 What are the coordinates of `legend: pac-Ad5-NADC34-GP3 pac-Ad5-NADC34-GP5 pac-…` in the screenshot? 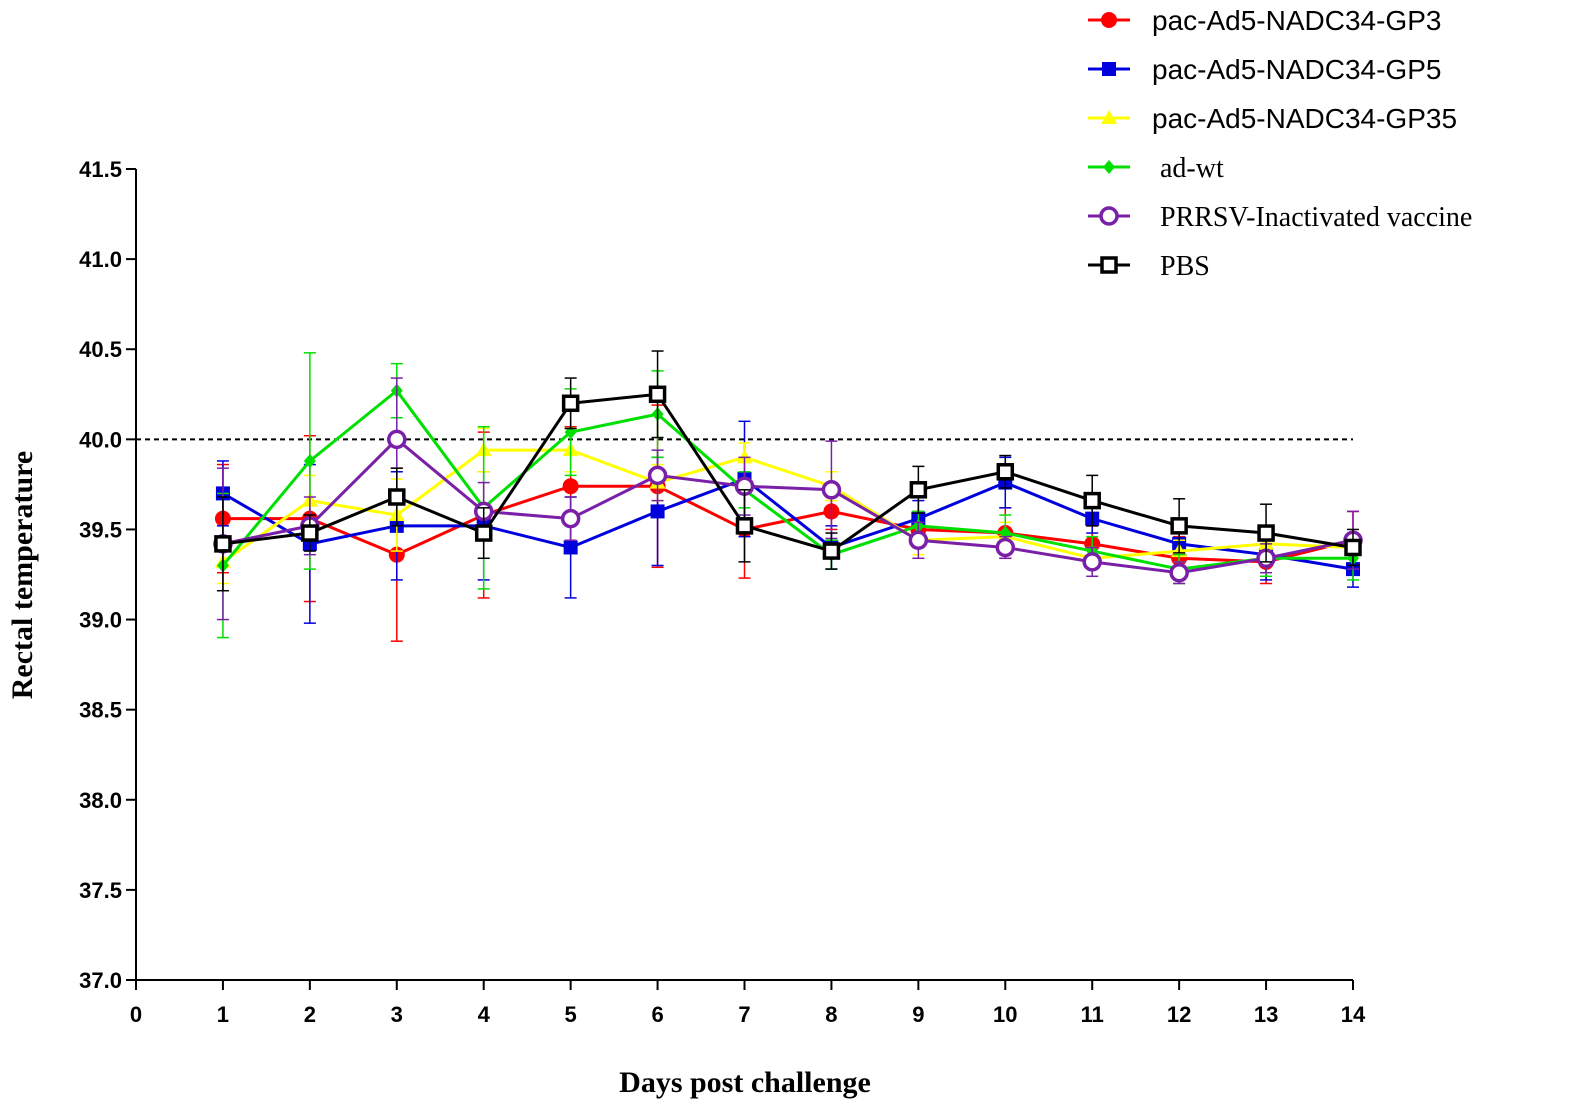 It's located at (1280, 143).